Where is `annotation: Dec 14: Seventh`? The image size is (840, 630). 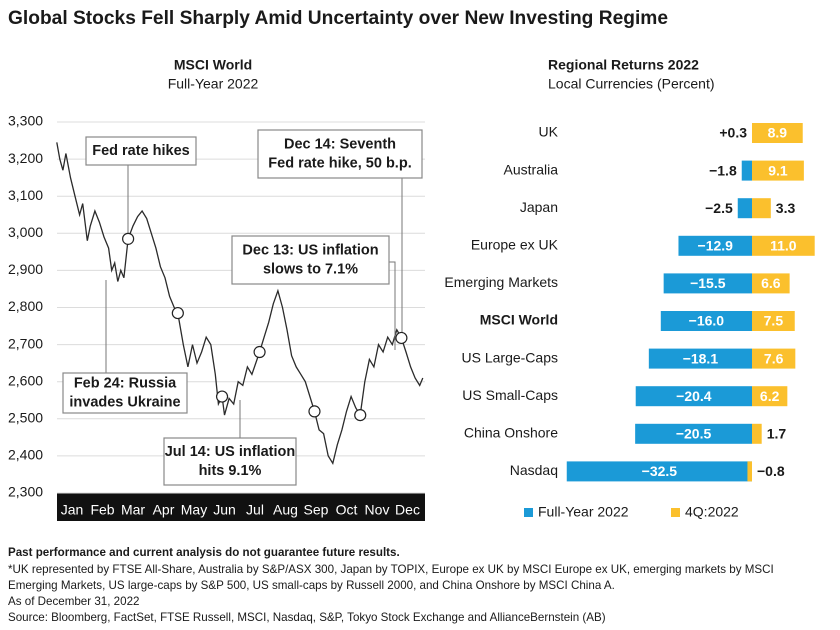
annotation: Dec 14: Seventh is located at coordinates (340, 144).